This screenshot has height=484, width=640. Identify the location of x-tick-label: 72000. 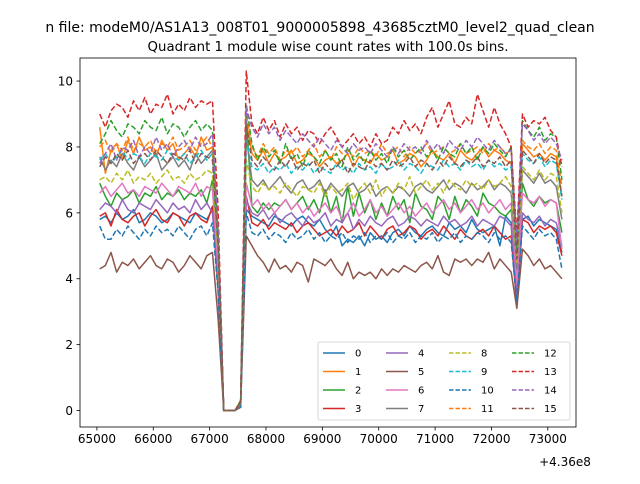
(491, 439).